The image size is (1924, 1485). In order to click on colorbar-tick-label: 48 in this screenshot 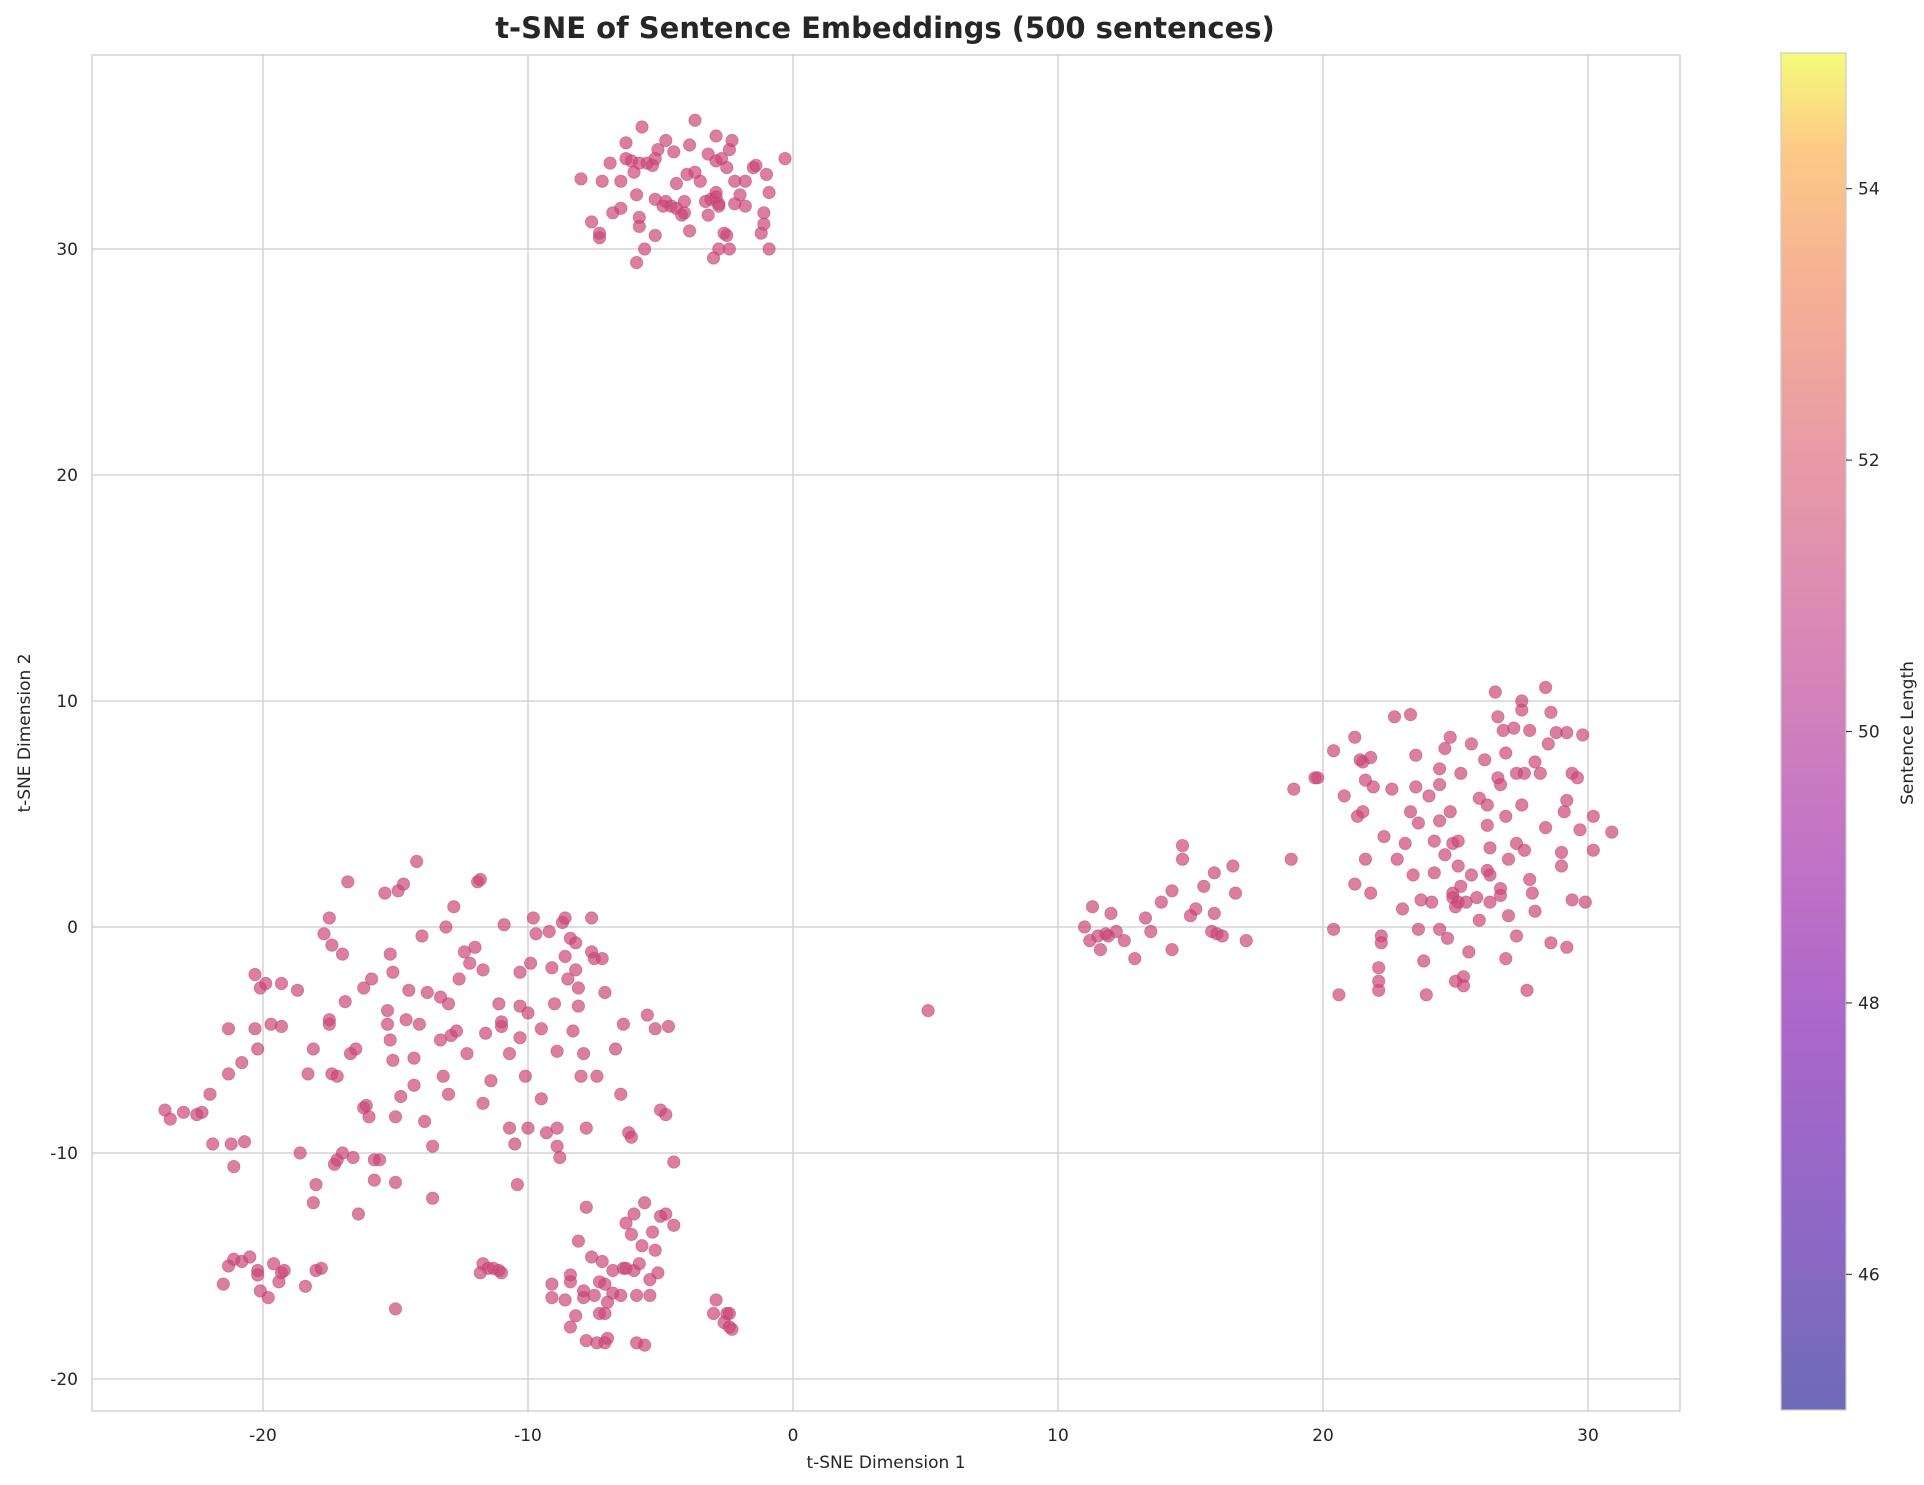, I will do `click(1869, 1004)`.